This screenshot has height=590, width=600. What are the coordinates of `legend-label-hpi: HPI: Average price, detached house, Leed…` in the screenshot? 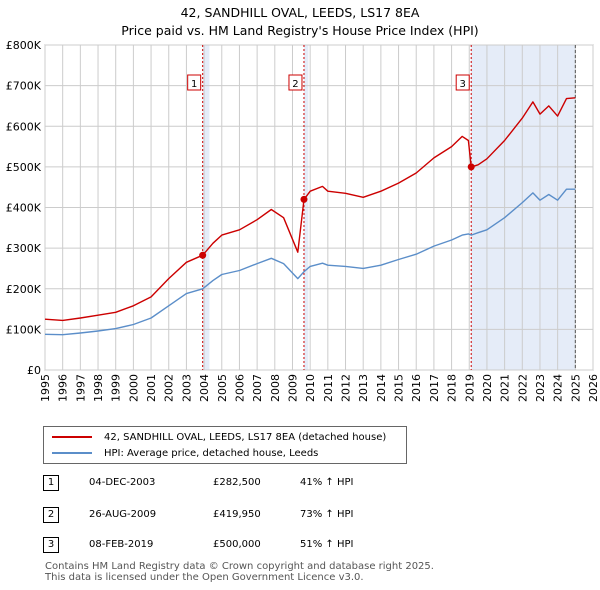 It's located at (211, 453).